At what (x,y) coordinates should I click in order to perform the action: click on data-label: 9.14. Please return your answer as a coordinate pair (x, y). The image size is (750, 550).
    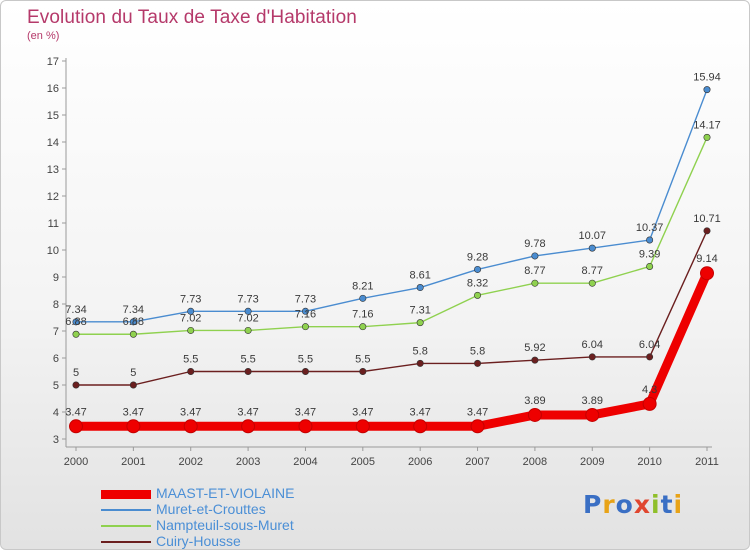
    Looking at the image, I should click on (706, 259).